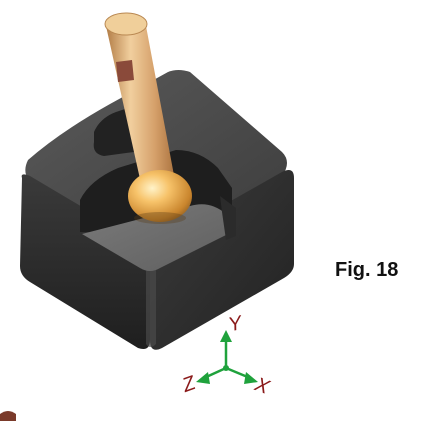 The height and width of the screenshot is (421, 441). Describe the element at coordinates (160, 218) in the screenshot. I see `ball-nose-shadow` at that location.